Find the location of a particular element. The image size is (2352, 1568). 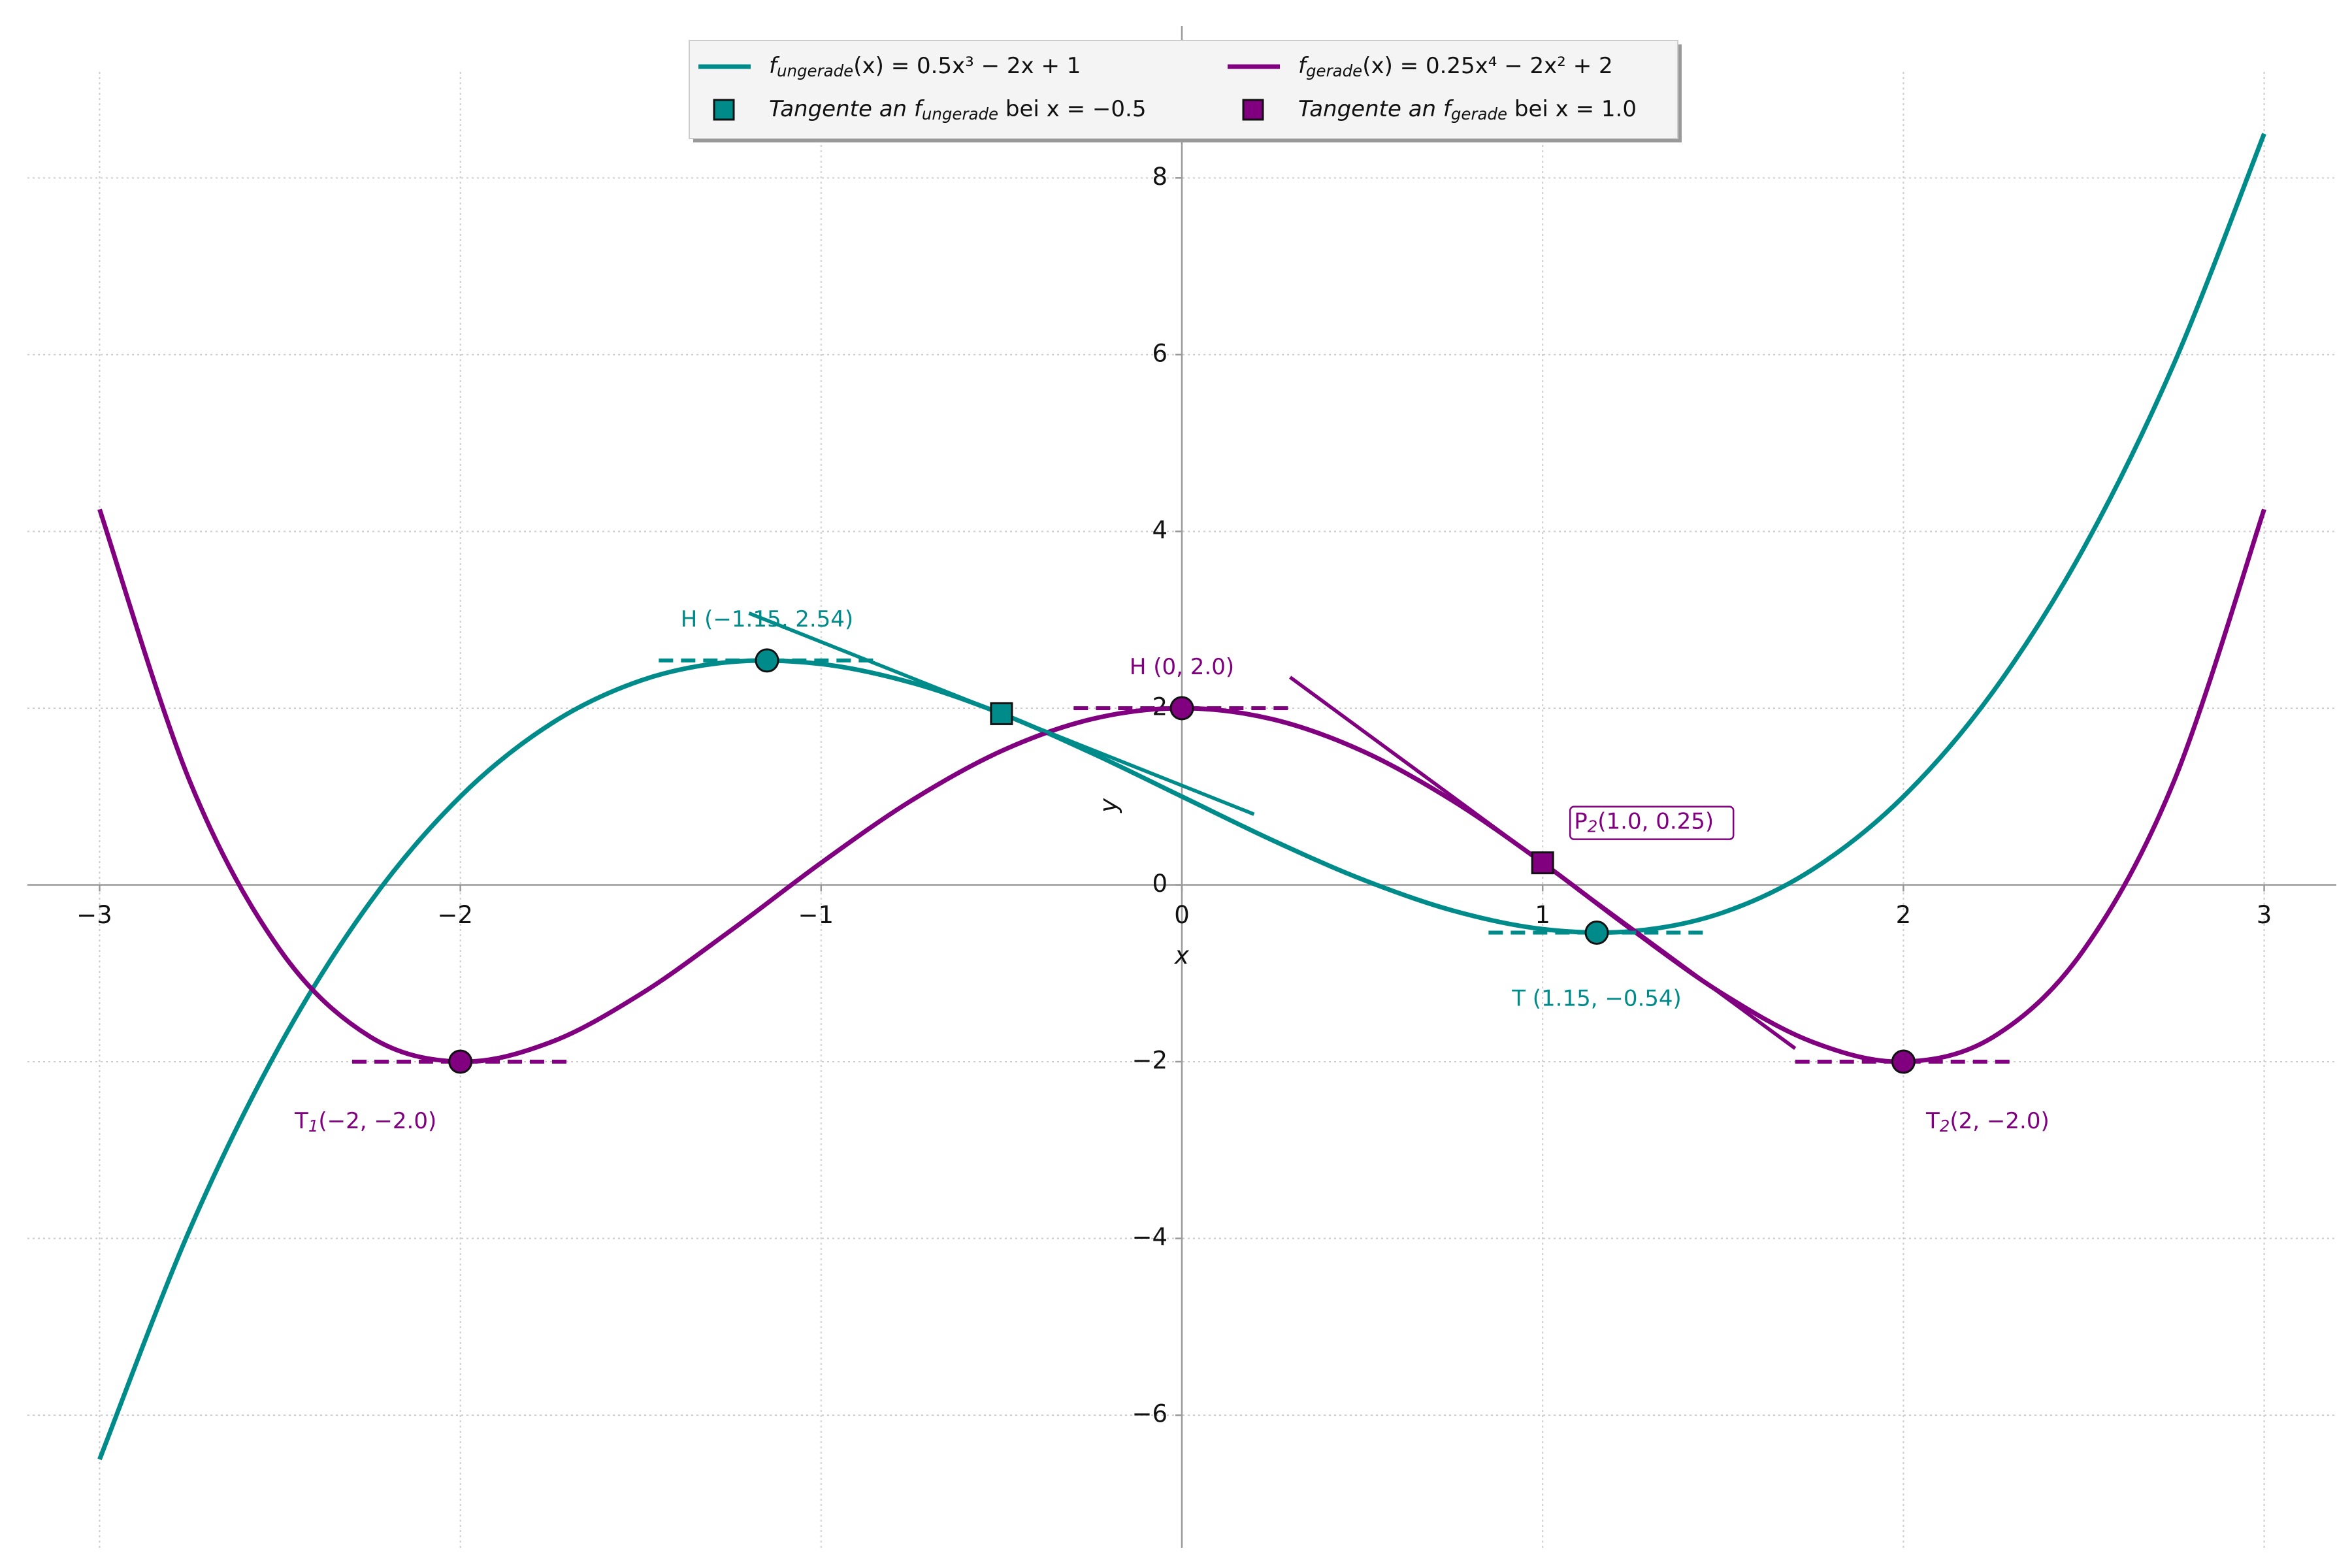

label: Tangente an fgerade bei x = 1.0 is located at coordinates (1467, 110).